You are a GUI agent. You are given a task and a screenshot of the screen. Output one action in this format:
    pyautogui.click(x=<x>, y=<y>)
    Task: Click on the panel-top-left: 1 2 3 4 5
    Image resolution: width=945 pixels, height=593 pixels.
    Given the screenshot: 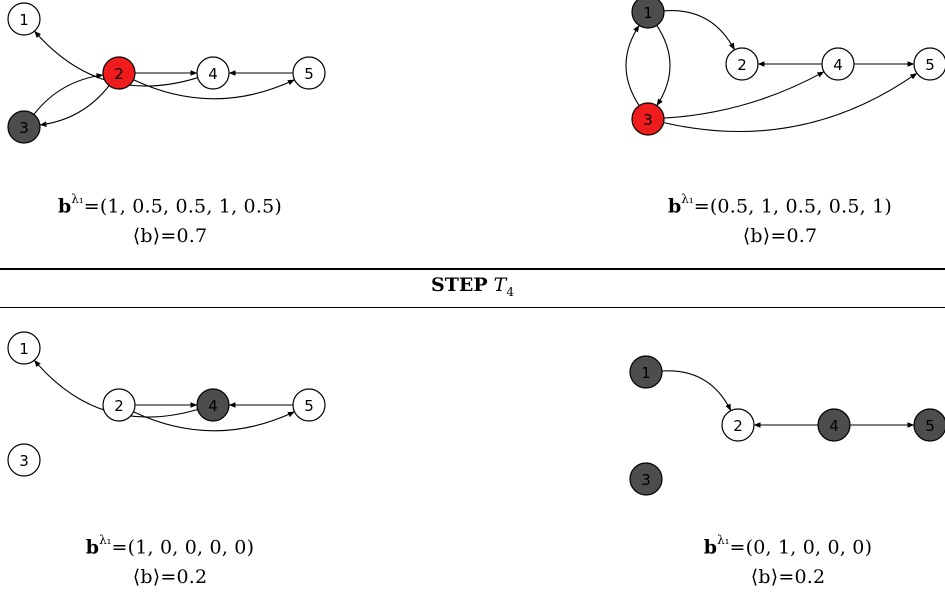 What is the action you would take?
    pyautogui.click(x=166, y=73)
    